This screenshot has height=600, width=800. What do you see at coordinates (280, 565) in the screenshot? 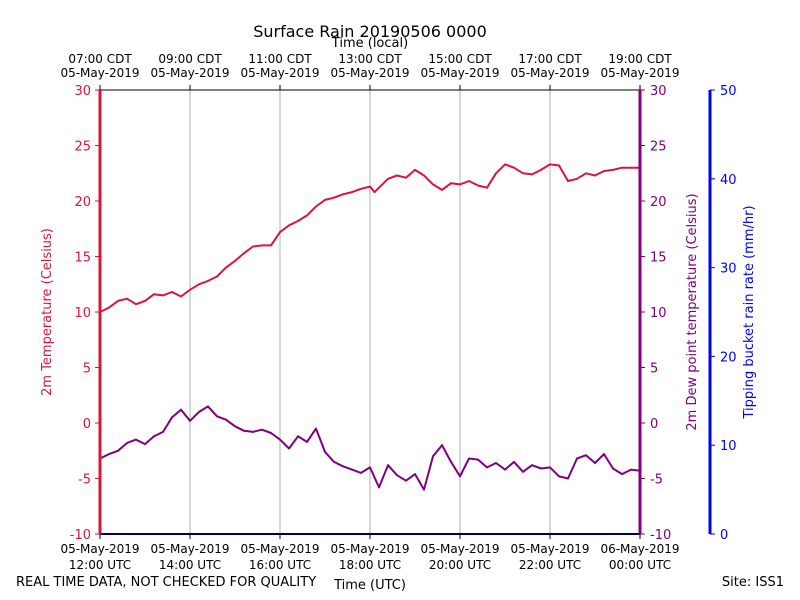
I see `x-tick-utc-time: 16:00 UTC` at bounding box center [280, 565].